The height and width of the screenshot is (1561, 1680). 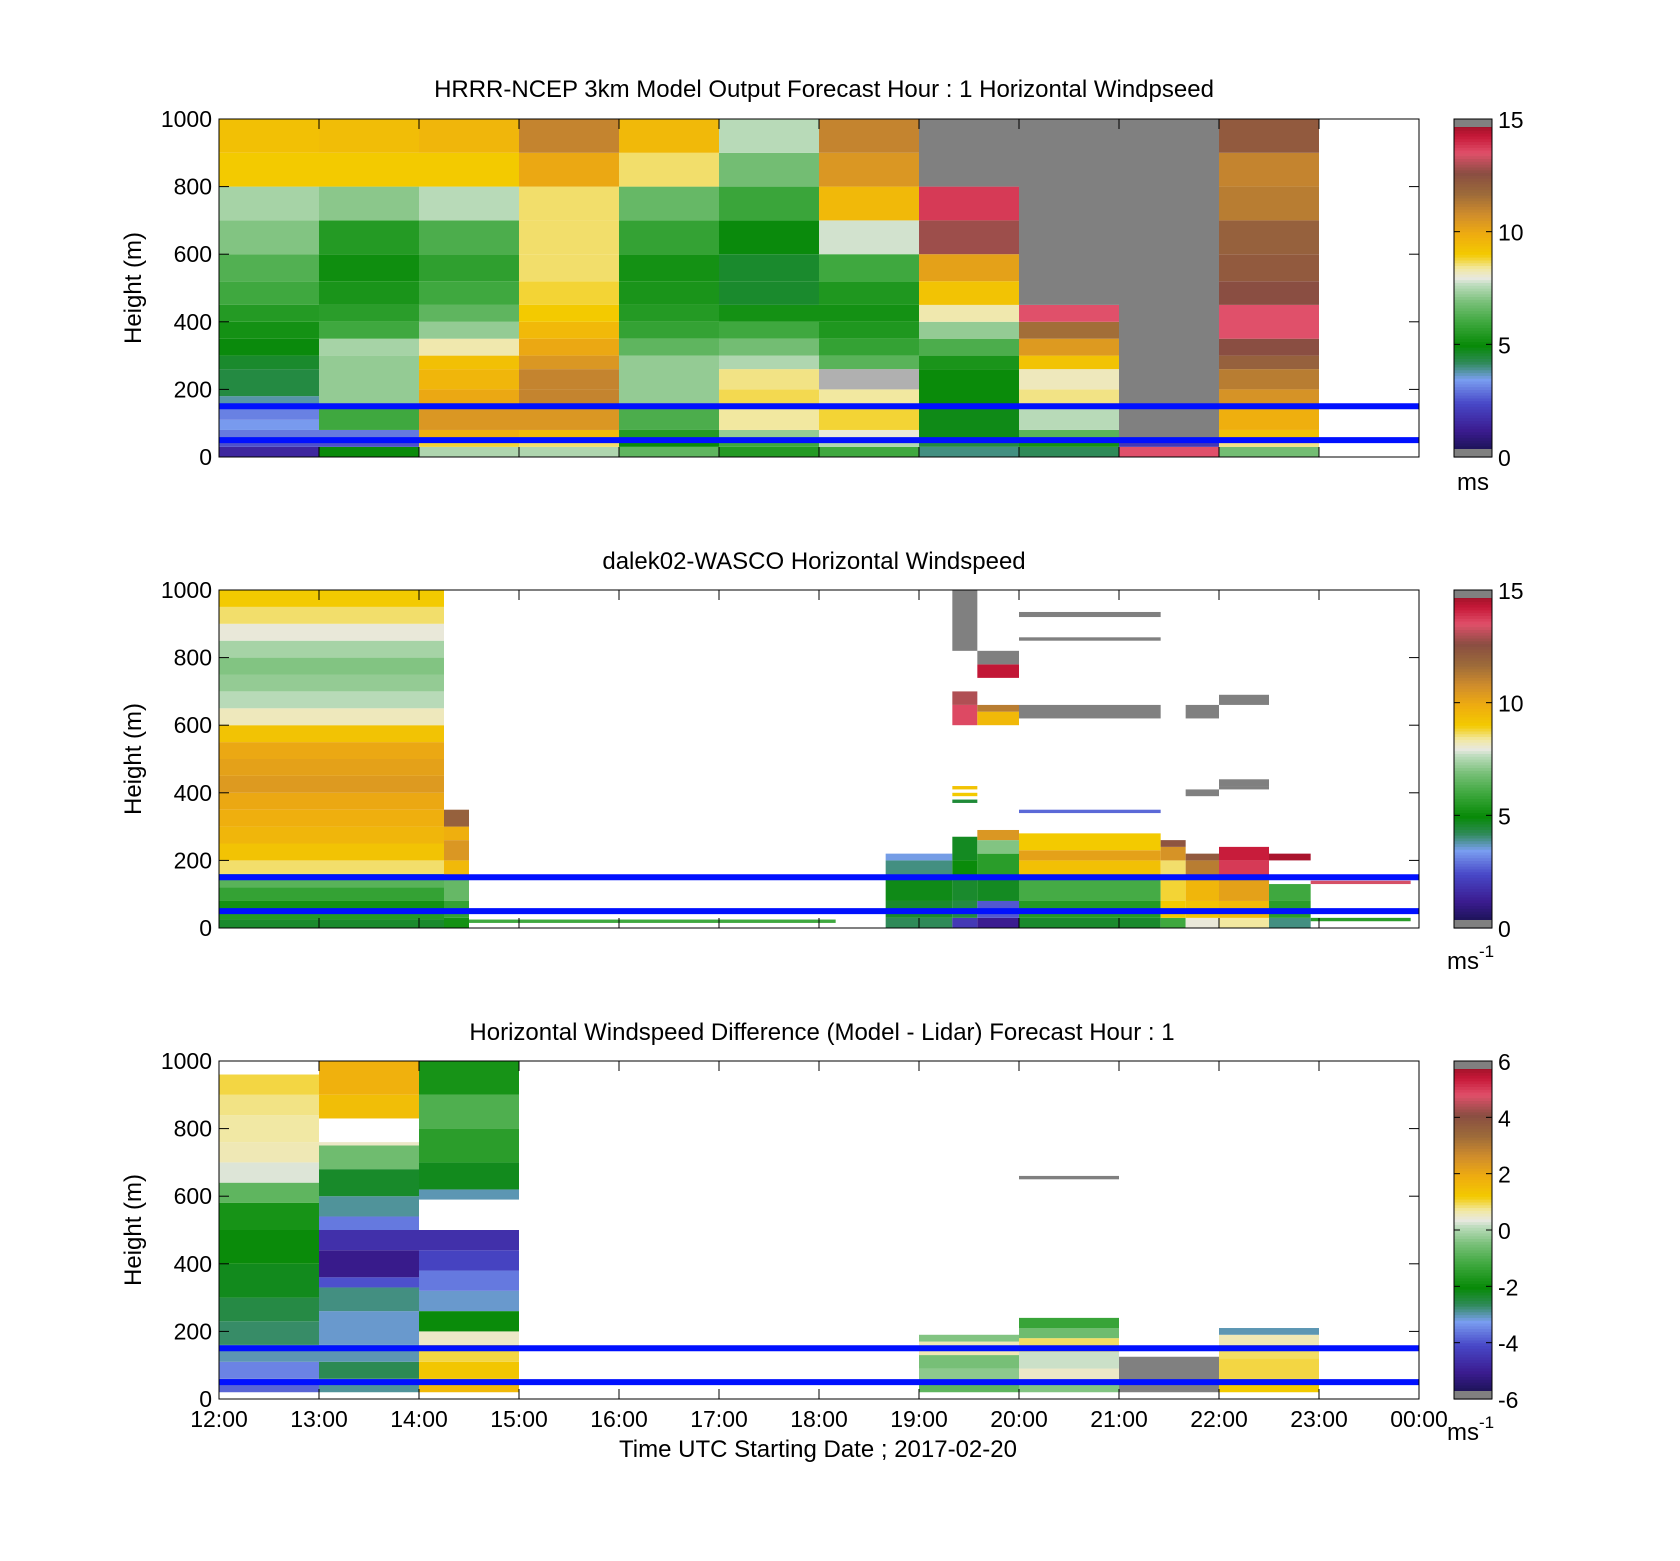 What do you see at coordinates (813, 561) in the screenshot?
I see `panel-lidar-title: dalek02-WASCO Horizontal Windspeed` at bounding box center [813, 561].